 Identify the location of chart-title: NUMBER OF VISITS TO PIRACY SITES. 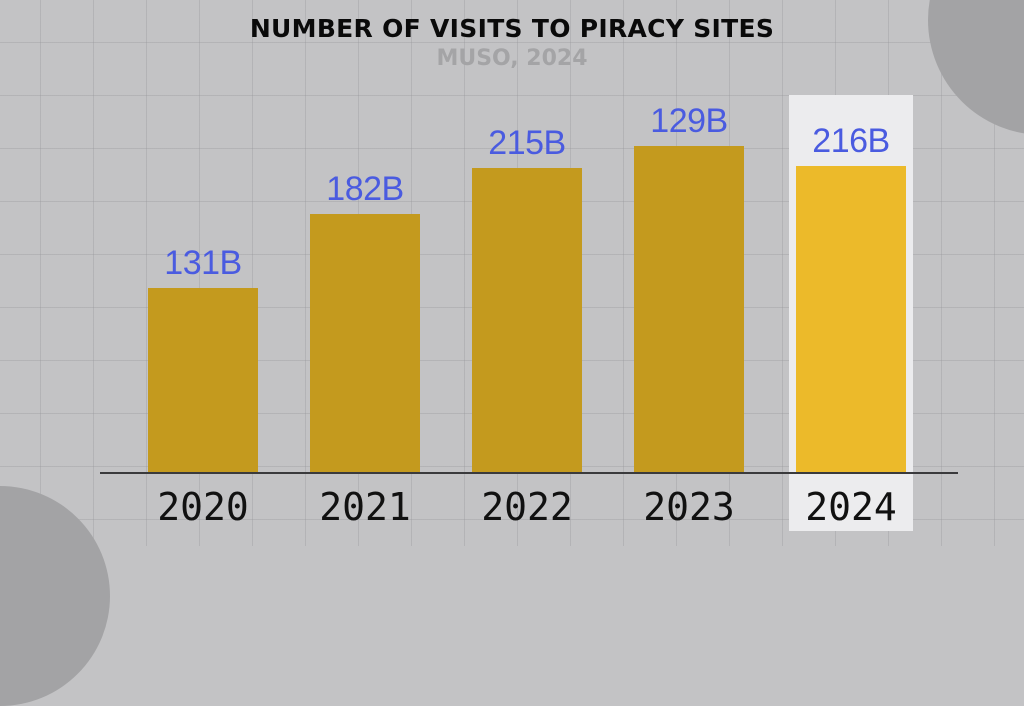
(512, 28).